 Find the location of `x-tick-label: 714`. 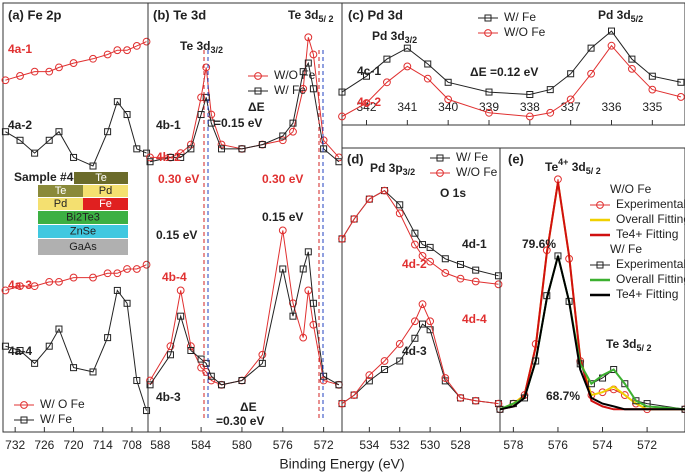

x-tick-label: 714 is located at coordinates (103, 445).